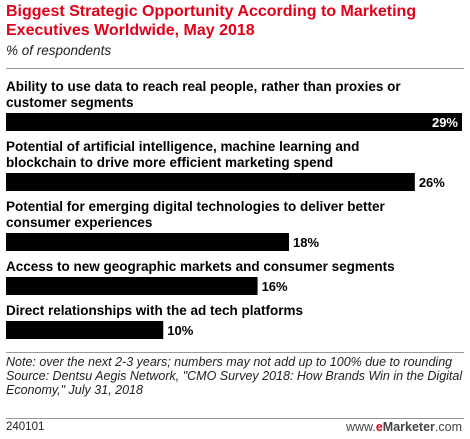  Describe the element at coordinates (25, 427) in the screenshot. I see `chart-id: 240101` at that location.